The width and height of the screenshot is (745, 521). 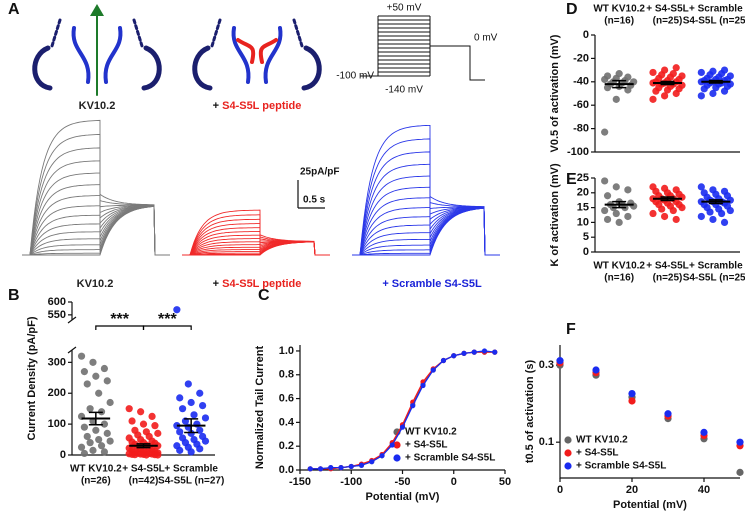 What do you see at coordinates (422, 48) in the screenshot?
I see `voltage-protocol` at bounding box center [422, 48].